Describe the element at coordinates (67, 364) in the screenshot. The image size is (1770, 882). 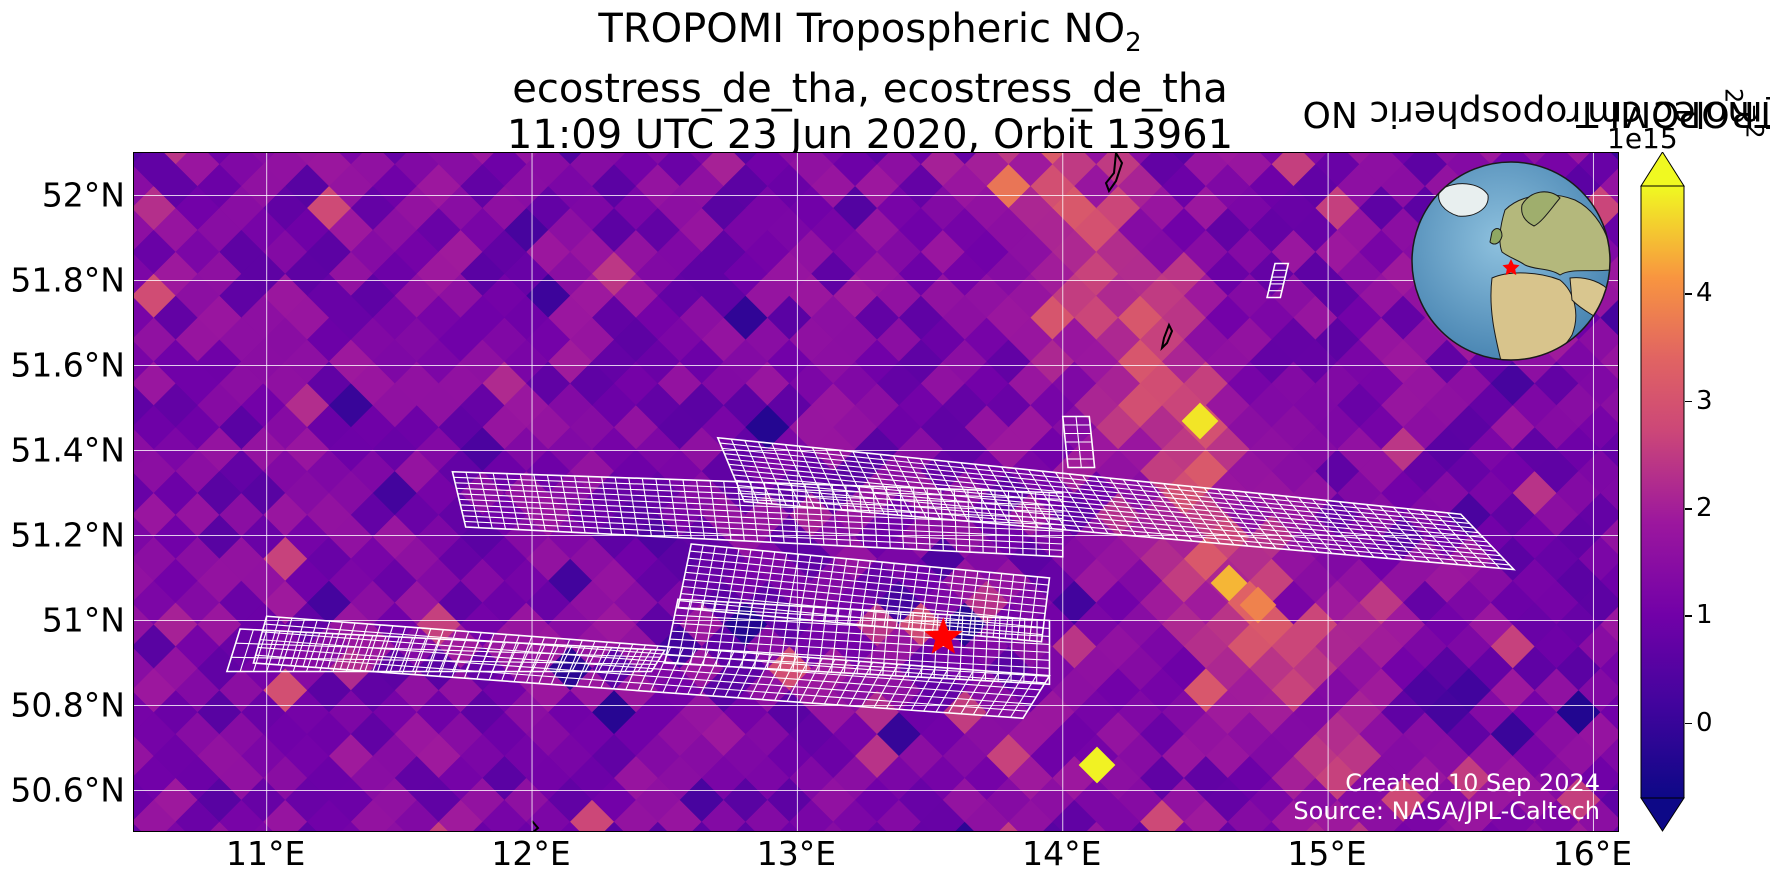
I see `lat-tick-label: 51.6°N` at that location.